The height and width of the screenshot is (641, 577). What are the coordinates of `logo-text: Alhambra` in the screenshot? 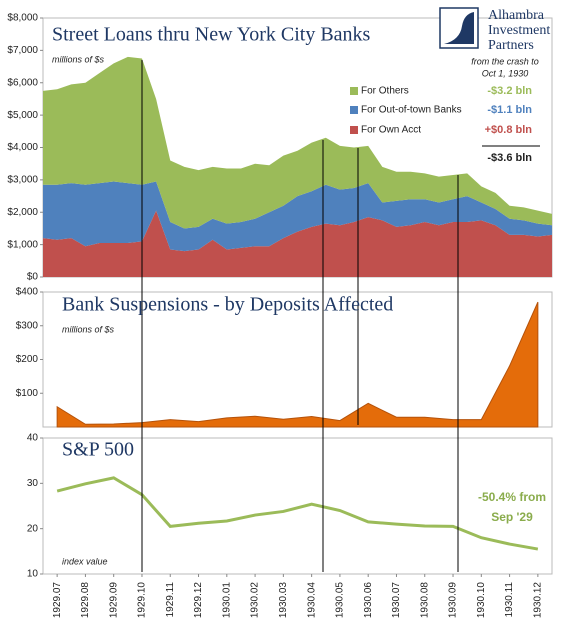 It's located at (516, 15).